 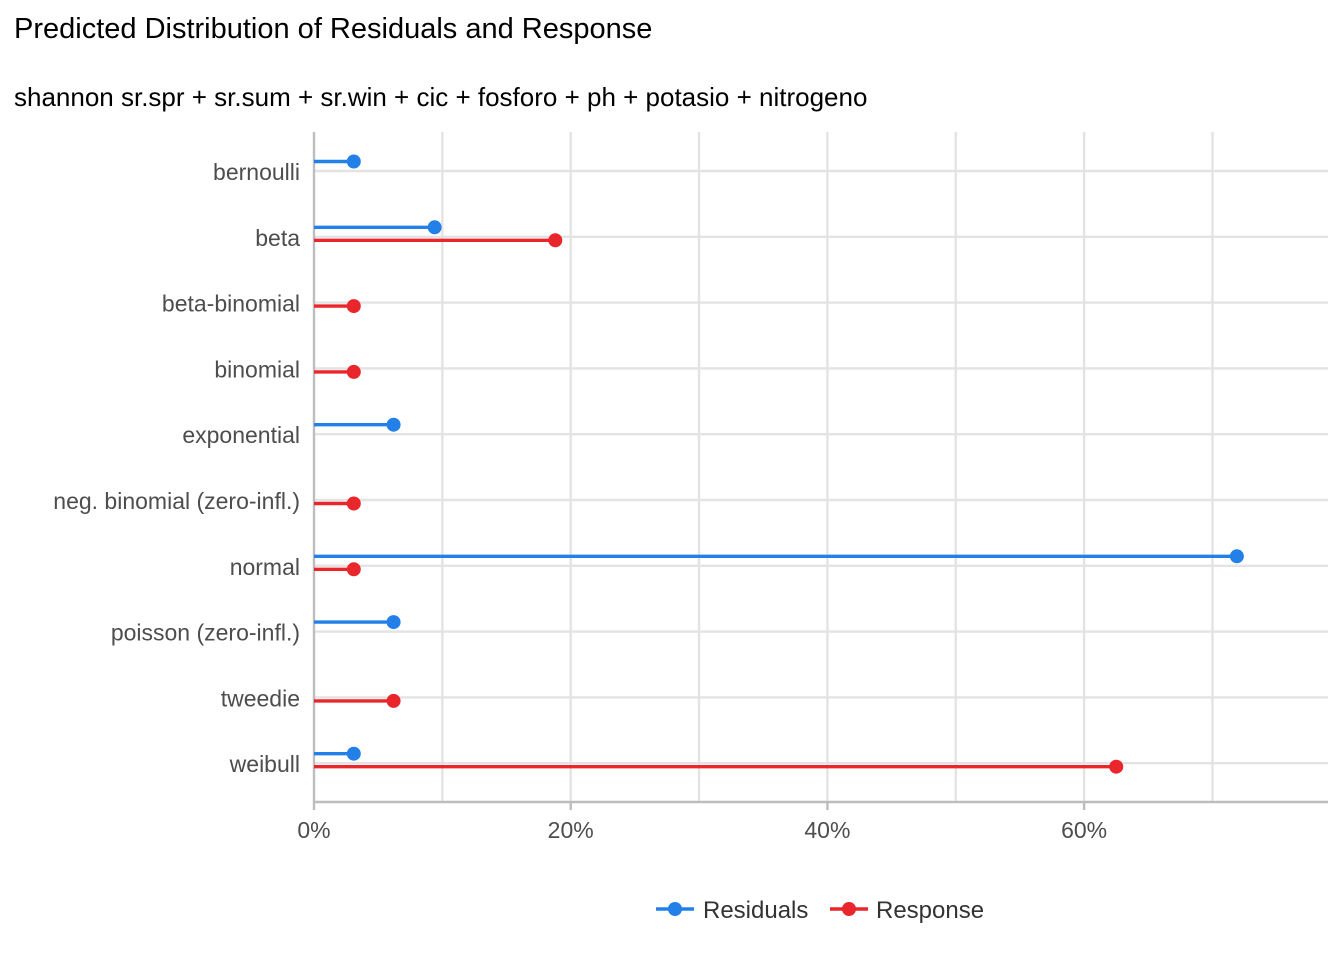 I want to click on x-tick-label: 40%, so click(x=827, y=830).